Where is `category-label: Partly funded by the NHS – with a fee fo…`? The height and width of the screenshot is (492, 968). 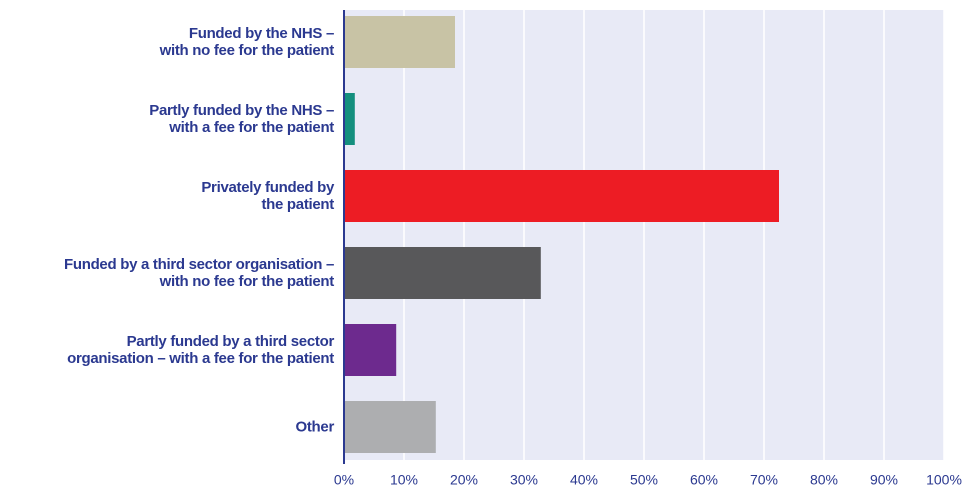 category-label: Partly funded by the NHS – with a fee fo… is located at coordinates (241, 119).